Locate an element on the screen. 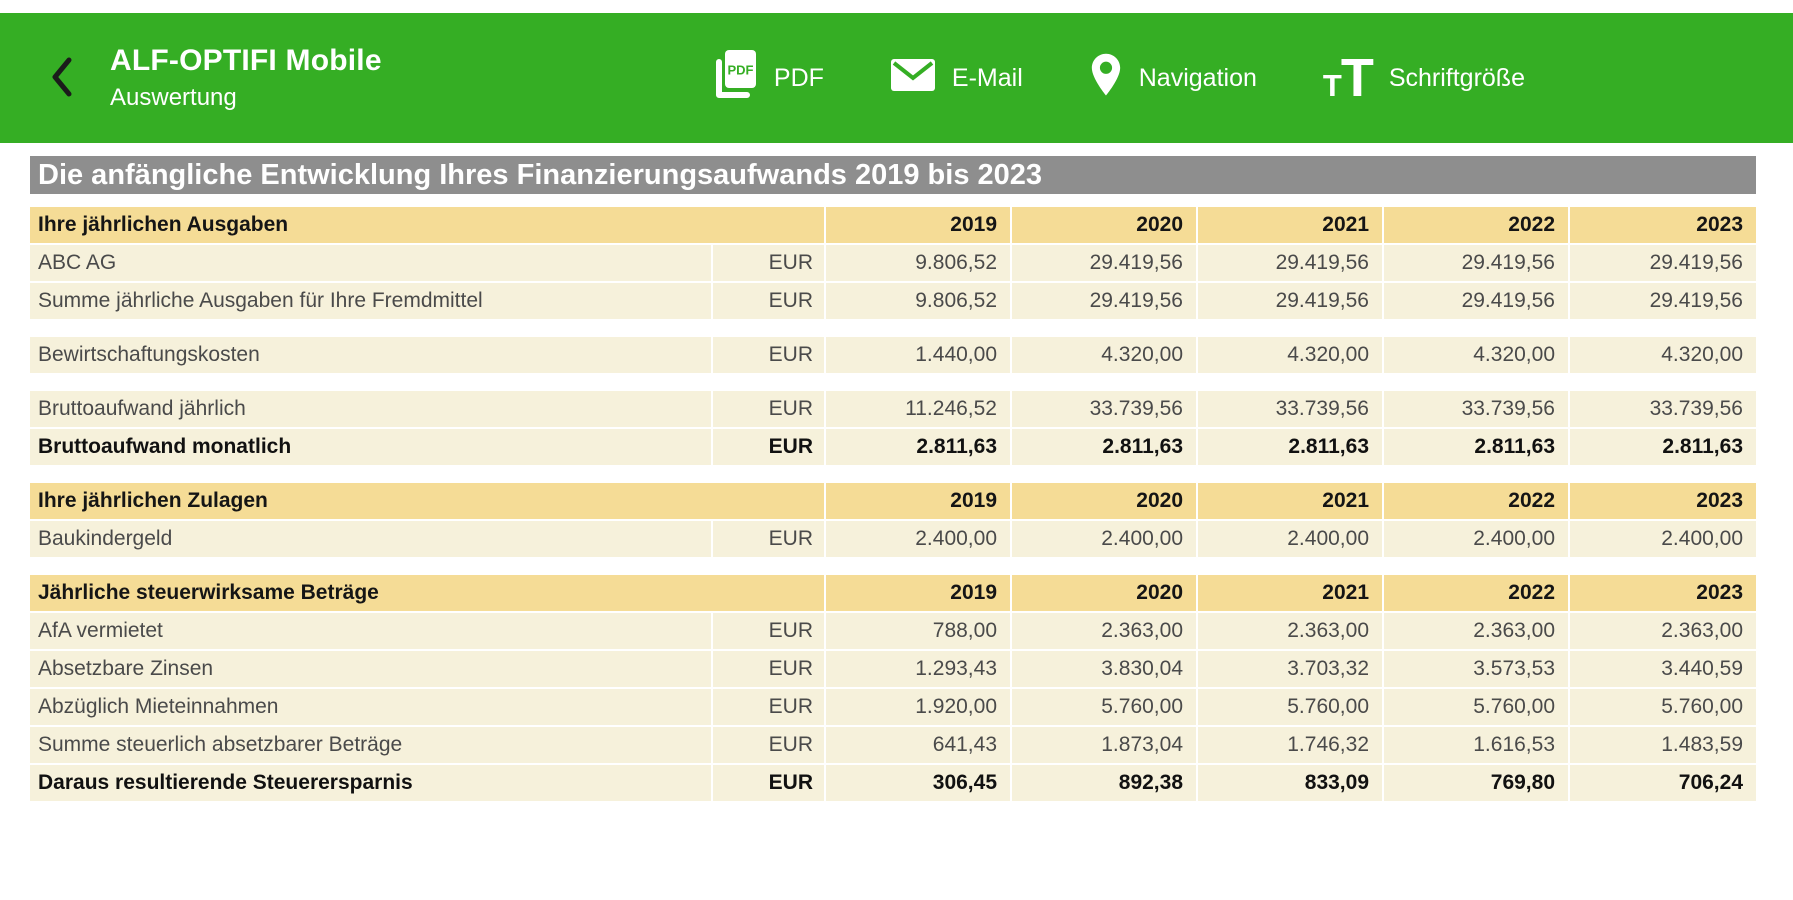 Image resolution: width=1793 pixels, height=900 pixels. pdf-button: PDF PDF is located at coordinates (768, 78).